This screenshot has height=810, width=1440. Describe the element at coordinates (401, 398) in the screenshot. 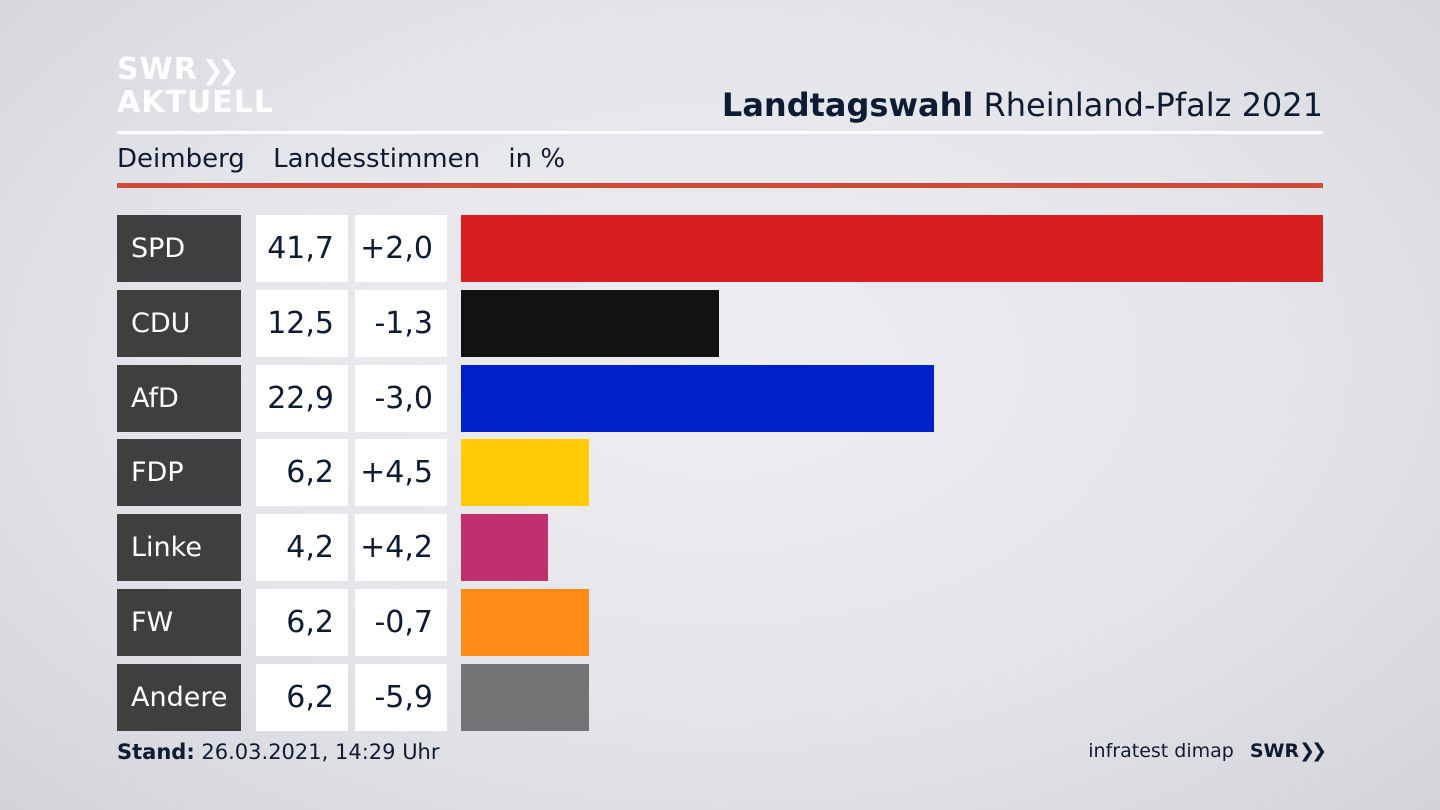

I see `change-value: -3,0` at that location.